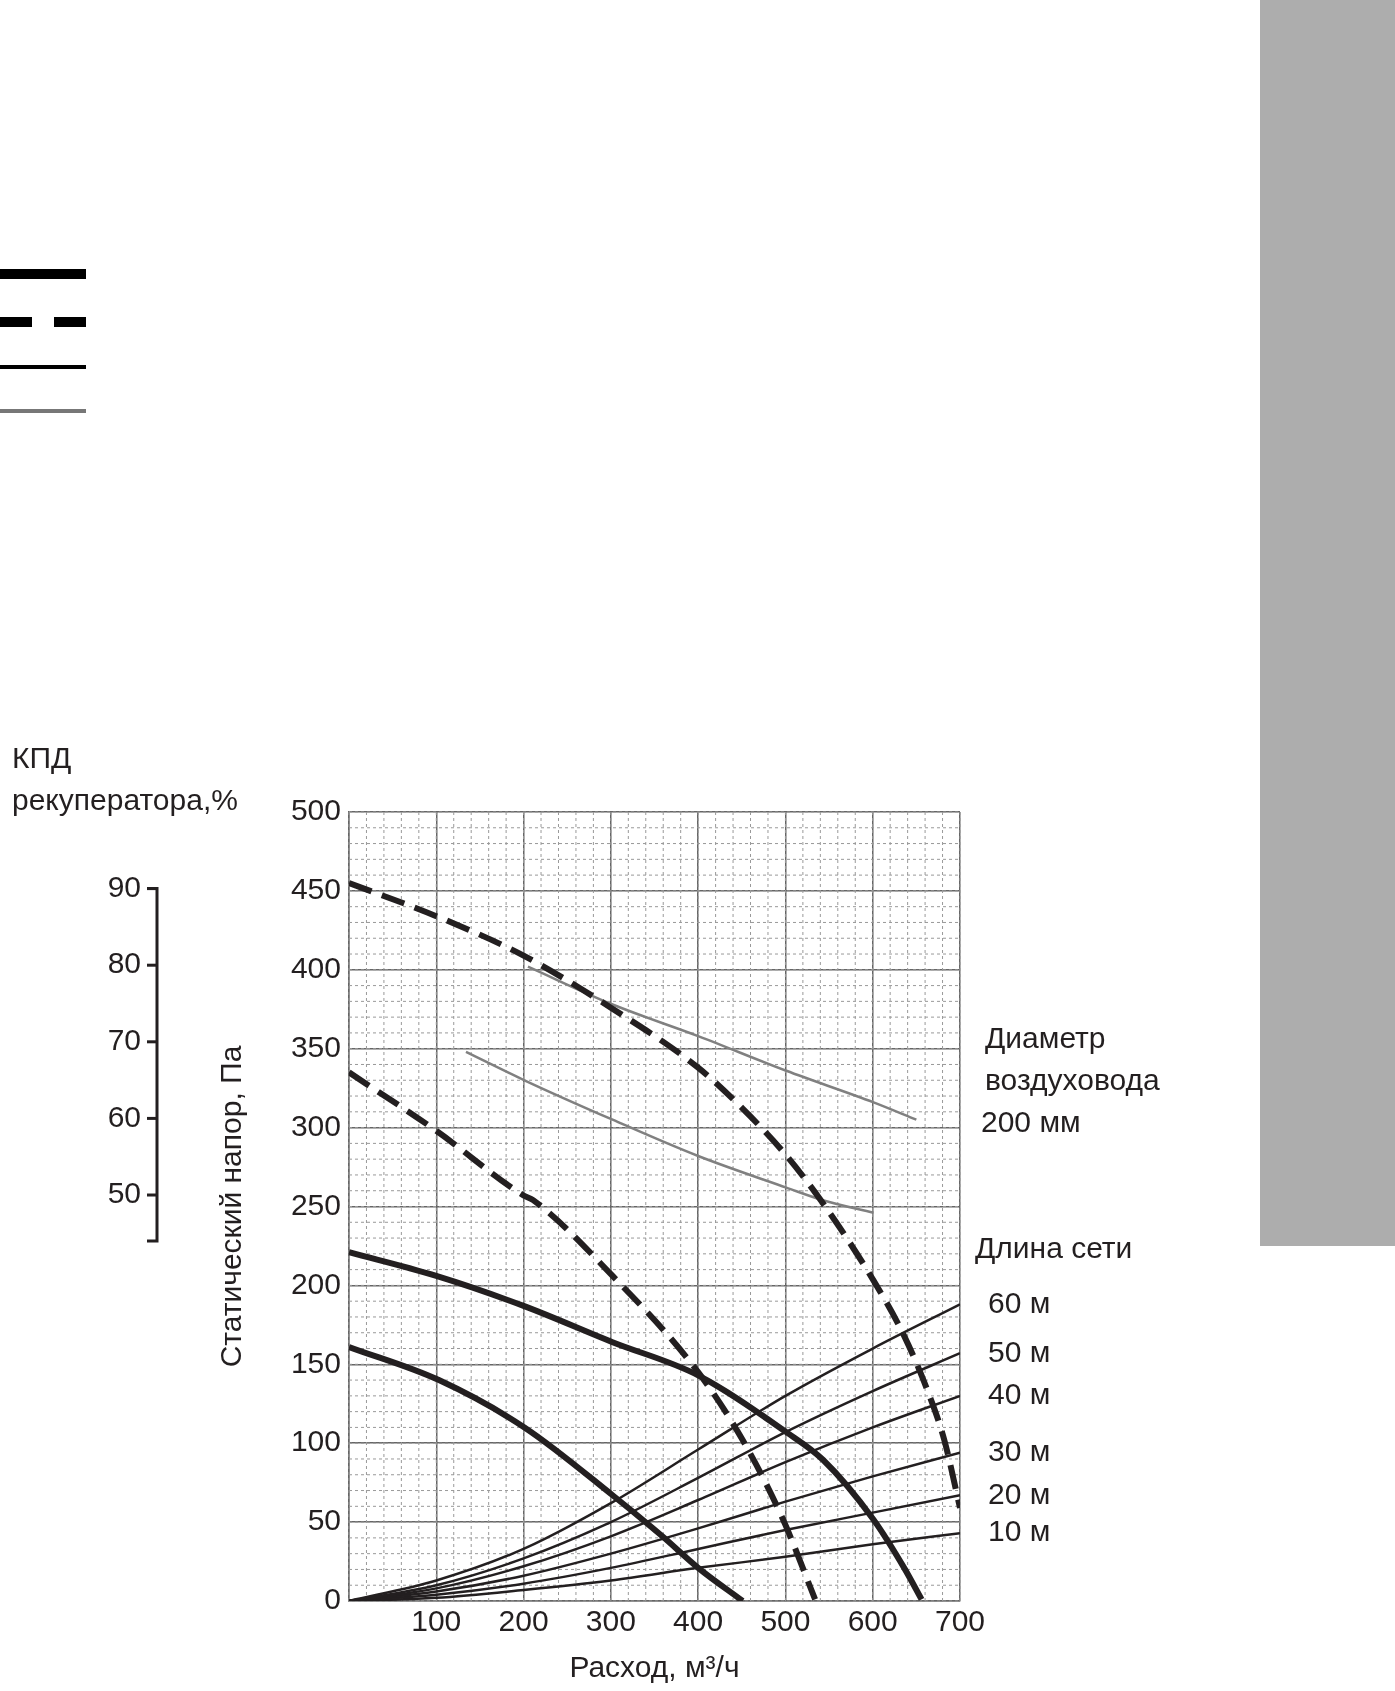 The image size is (1395, 1691). What do you see at coordinates (785, 1621) in the screenshot?
I see `x-tick-label: 500` at bounding box center [785, 1621].